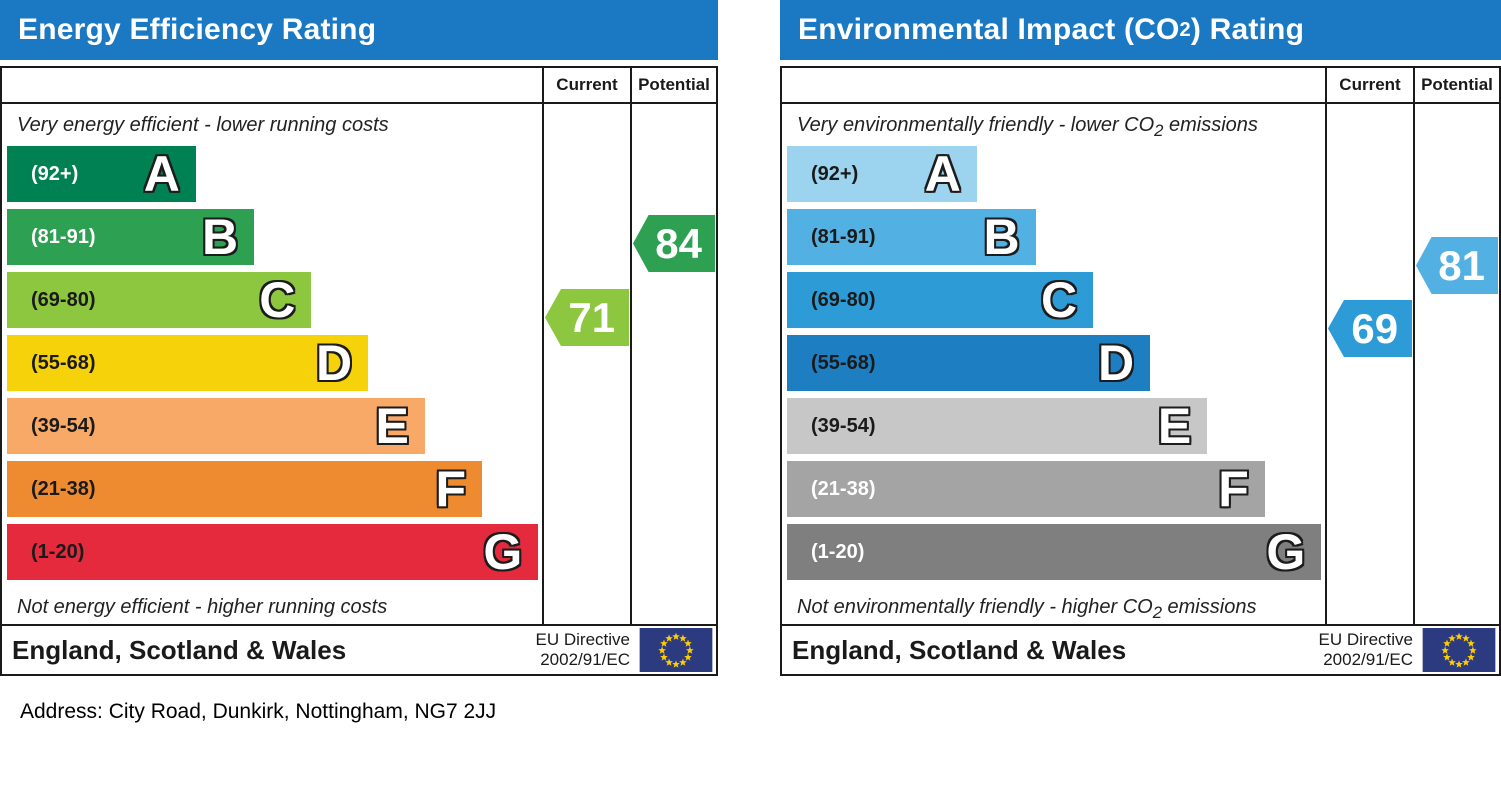 Image resolution: width=1501 pixels, height=805 pixels. I want to click on band-row-c: (69-80) C, so click(274, 300).